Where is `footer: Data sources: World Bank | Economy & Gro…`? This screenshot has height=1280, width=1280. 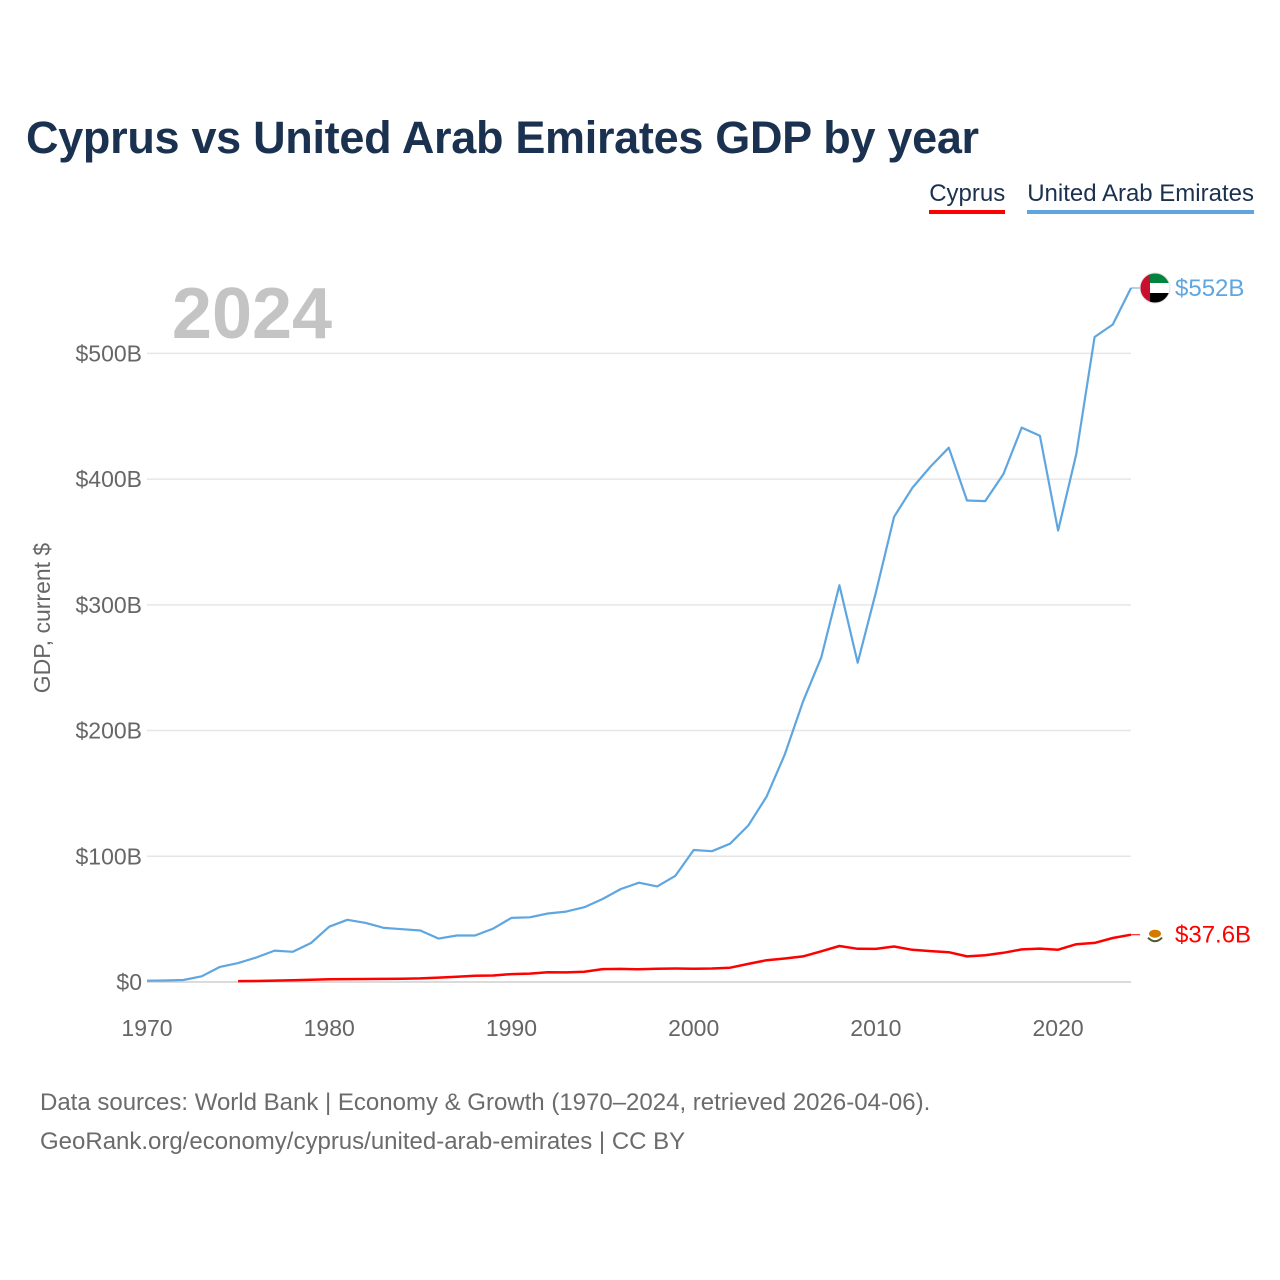 footer: Data sources: World Bank | Economy & Gro… is located at coordinates (485, 1122).